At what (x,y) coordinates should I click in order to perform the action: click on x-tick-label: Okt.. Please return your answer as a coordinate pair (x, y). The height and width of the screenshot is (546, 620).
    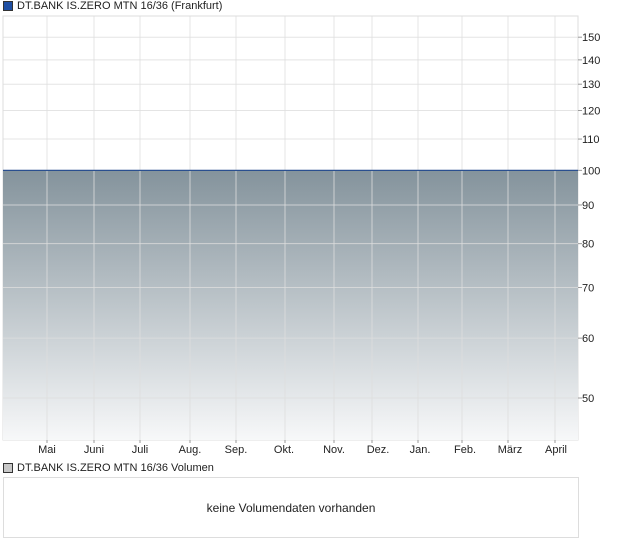
    Looking at the image, I should click on (284, 450).